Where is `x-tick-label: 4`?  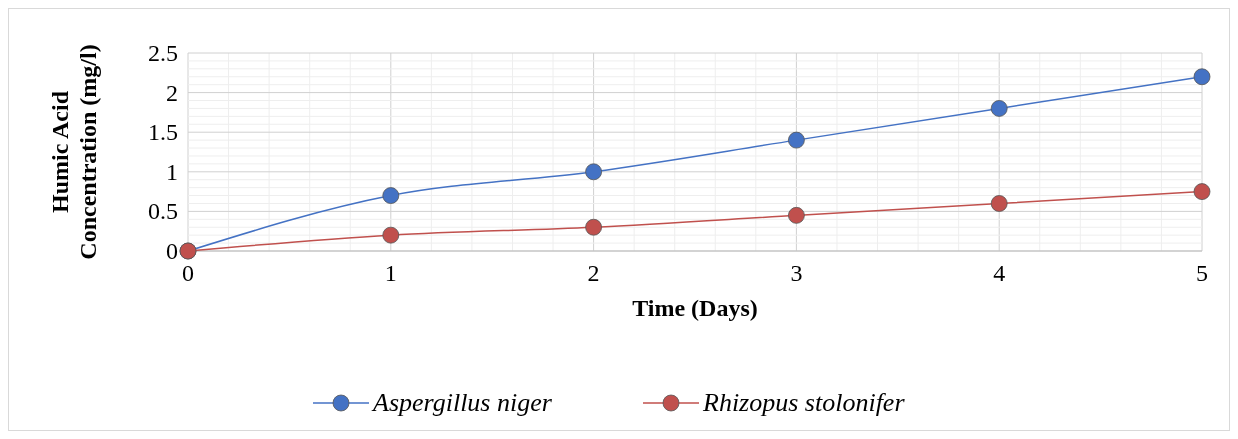 x-tick-label: 4 is located at coordinates (999, 273).